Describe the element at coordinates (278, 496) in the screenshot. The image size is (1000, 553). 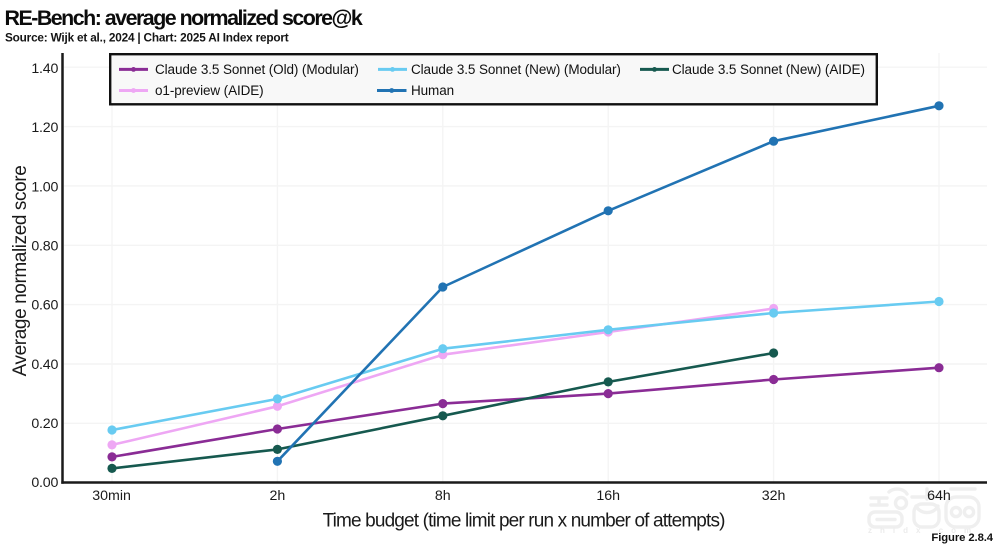
I see `svg-text: 2h` at that location.